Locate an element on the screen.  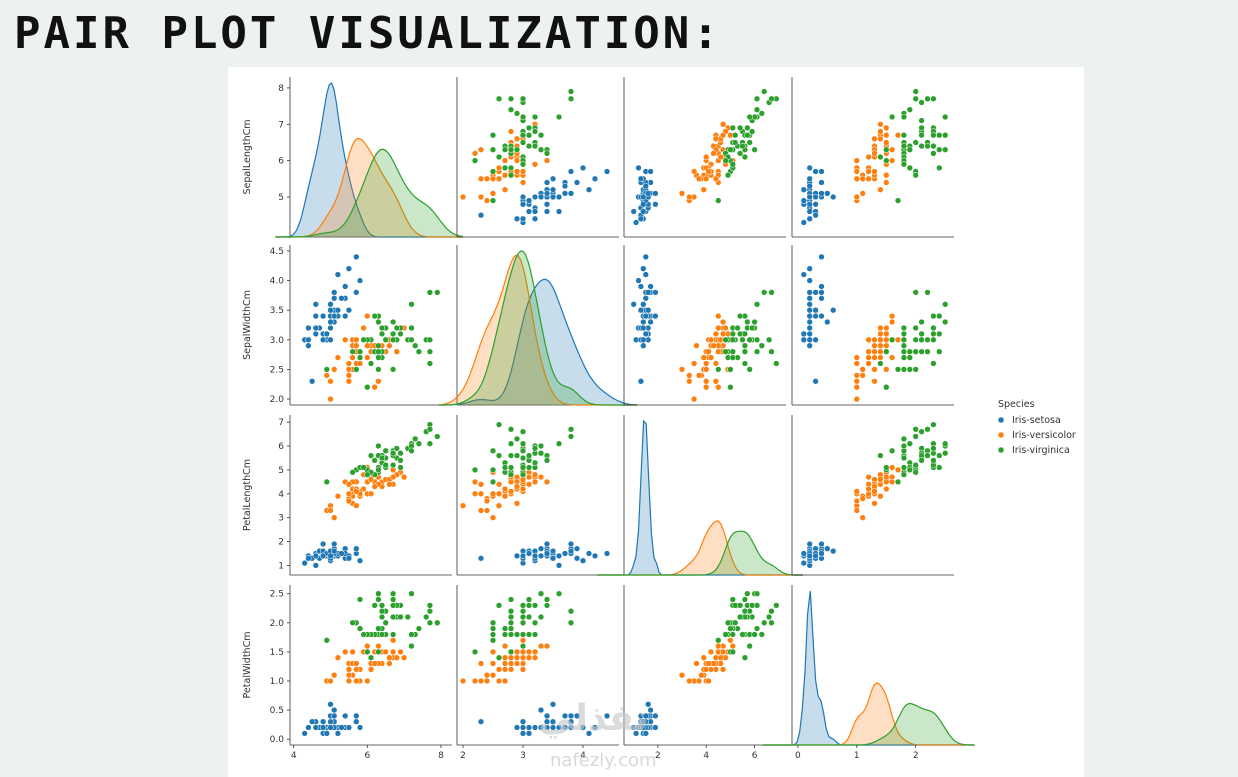
subplot-PetalLengthCm-vs-SepalLengthCm: 1 2 3 4 5 6 7 PetalLengthCm is located at coordinates (347, 495).